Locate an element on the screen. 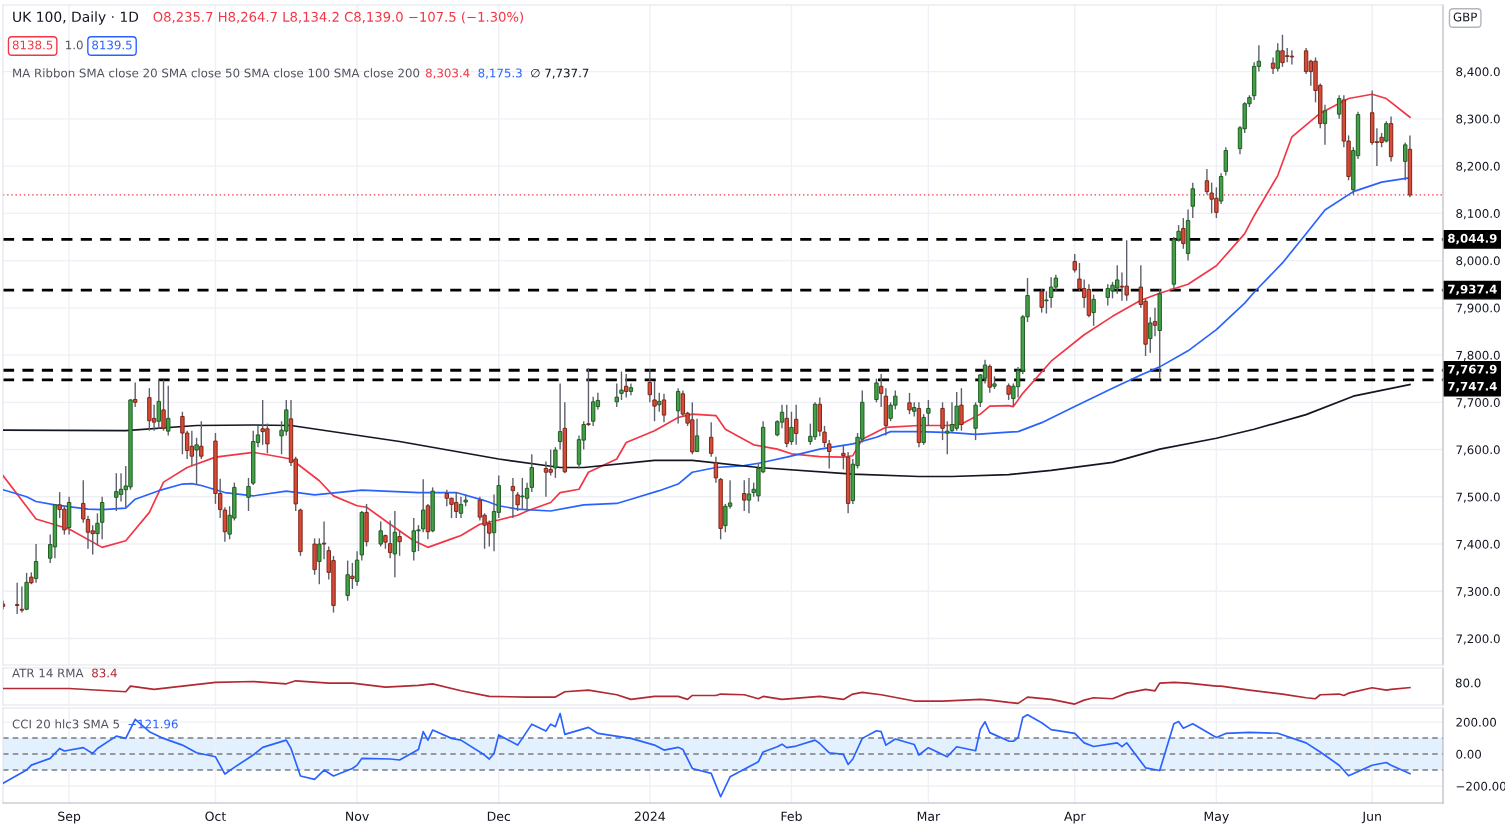  y-tick-label: 0.00 is located at coordinates (1468, 754).